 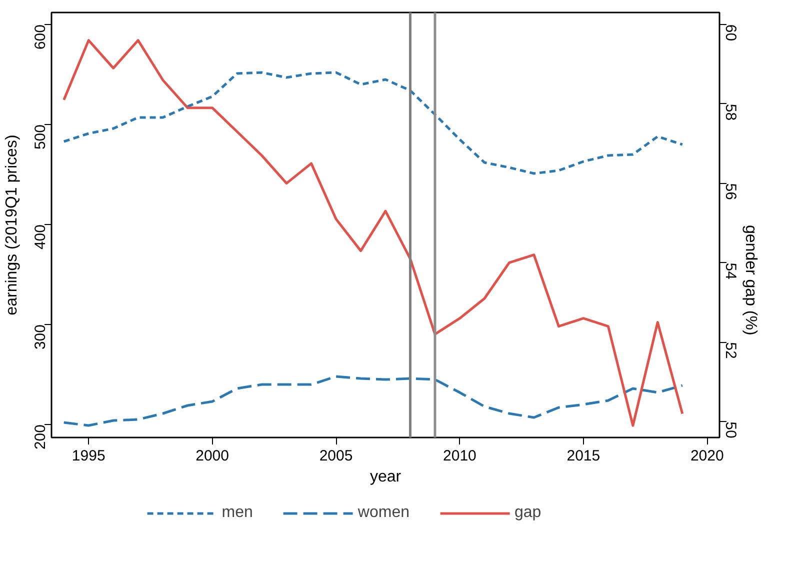 I want to click on x-tick-label: 2010, so click(x=459, y=456).